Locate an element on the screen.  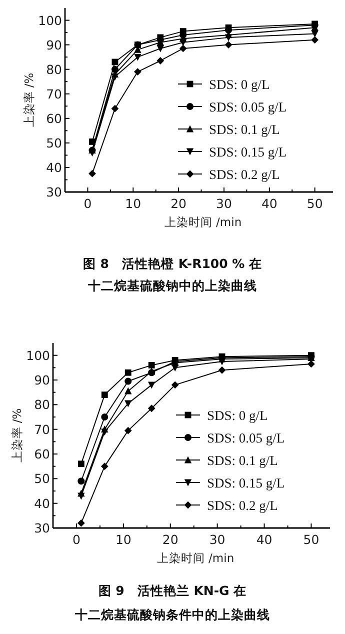
text: 十二烷基硫酸钠条件中的上染曲线 is located at coordinates (172, 614).